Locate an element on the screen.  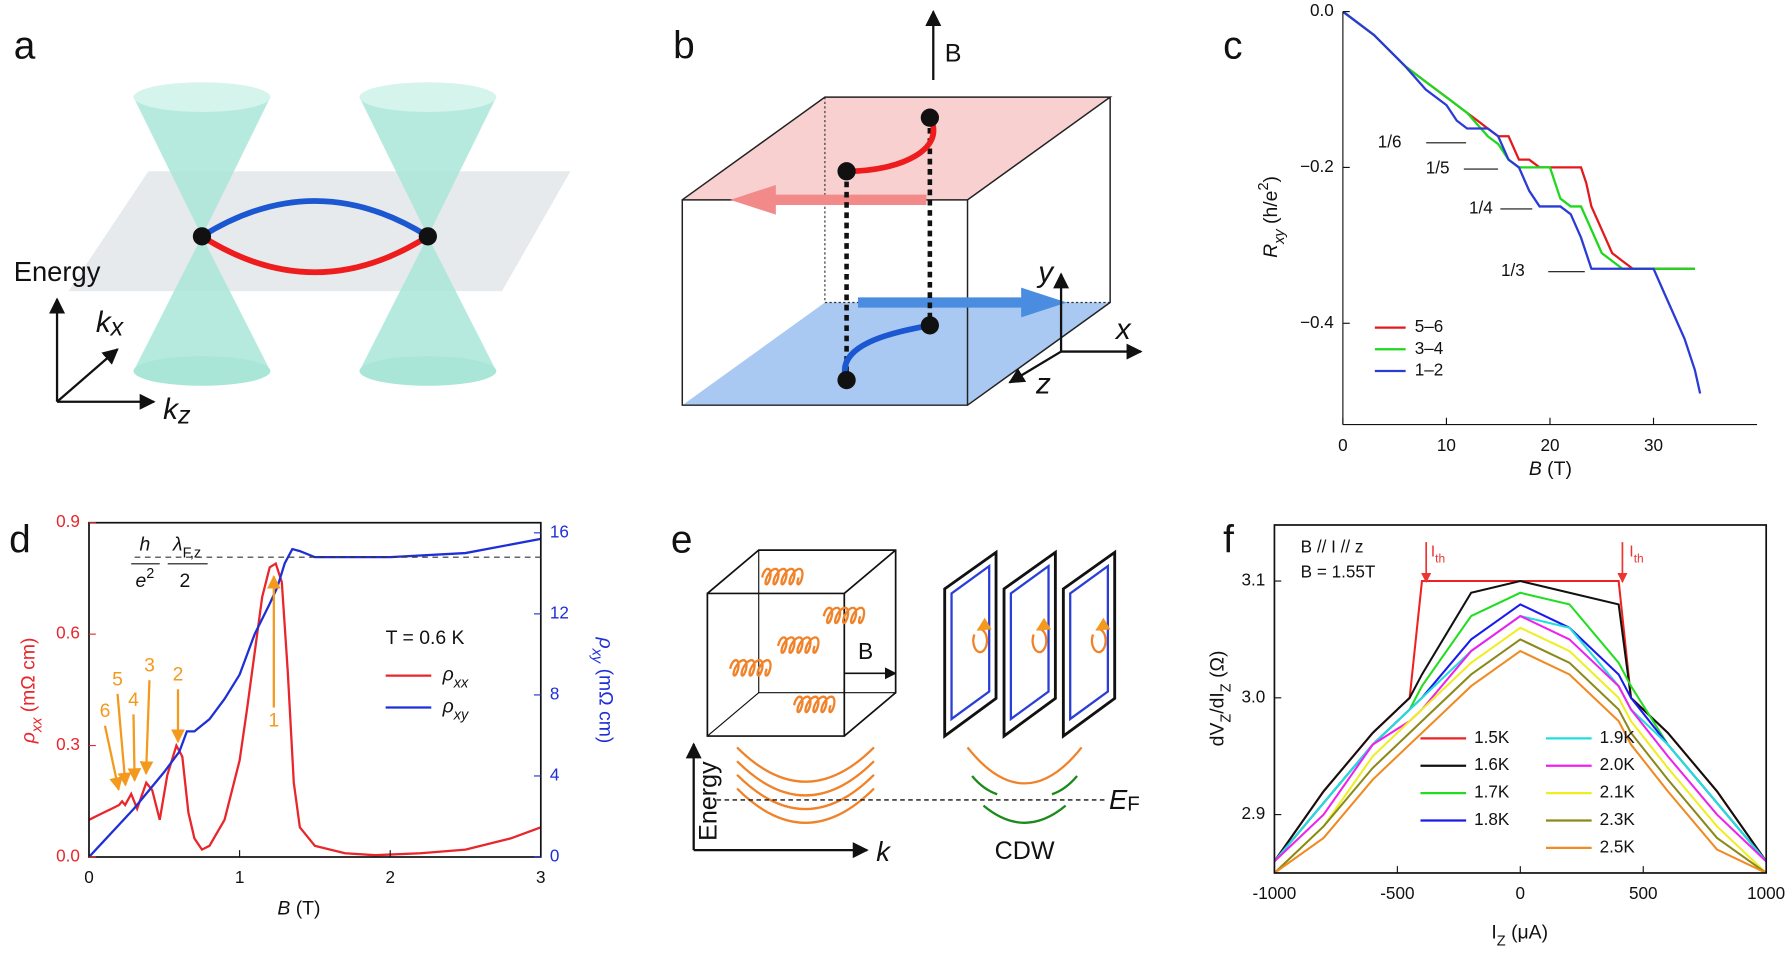
panel-label: d is located at coordinates (20, 539).